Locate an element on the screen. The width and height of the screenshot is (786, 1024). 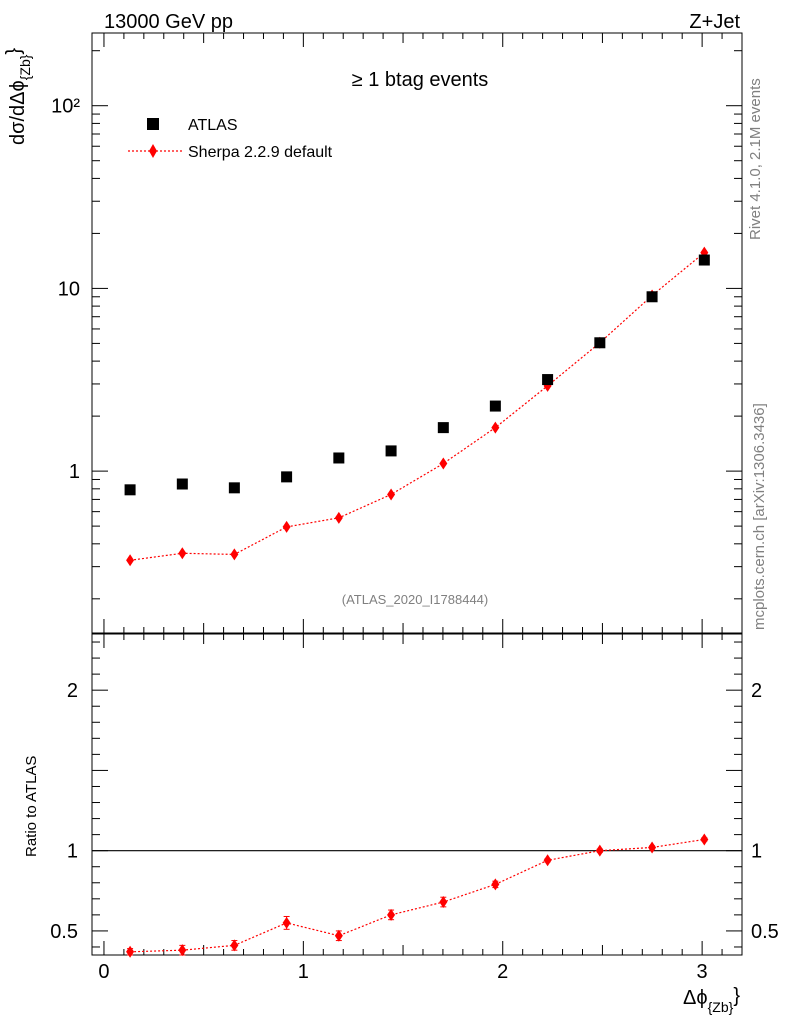
x-tick-label: 0 is located at coordinates (103, 972).